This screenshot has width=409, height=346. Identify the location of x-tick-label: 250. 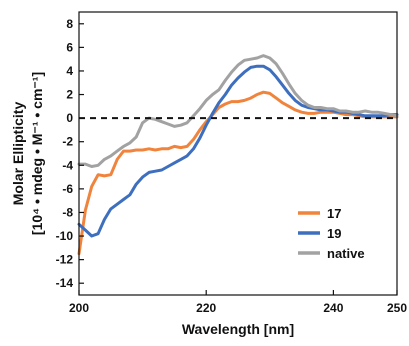
(397, 308).